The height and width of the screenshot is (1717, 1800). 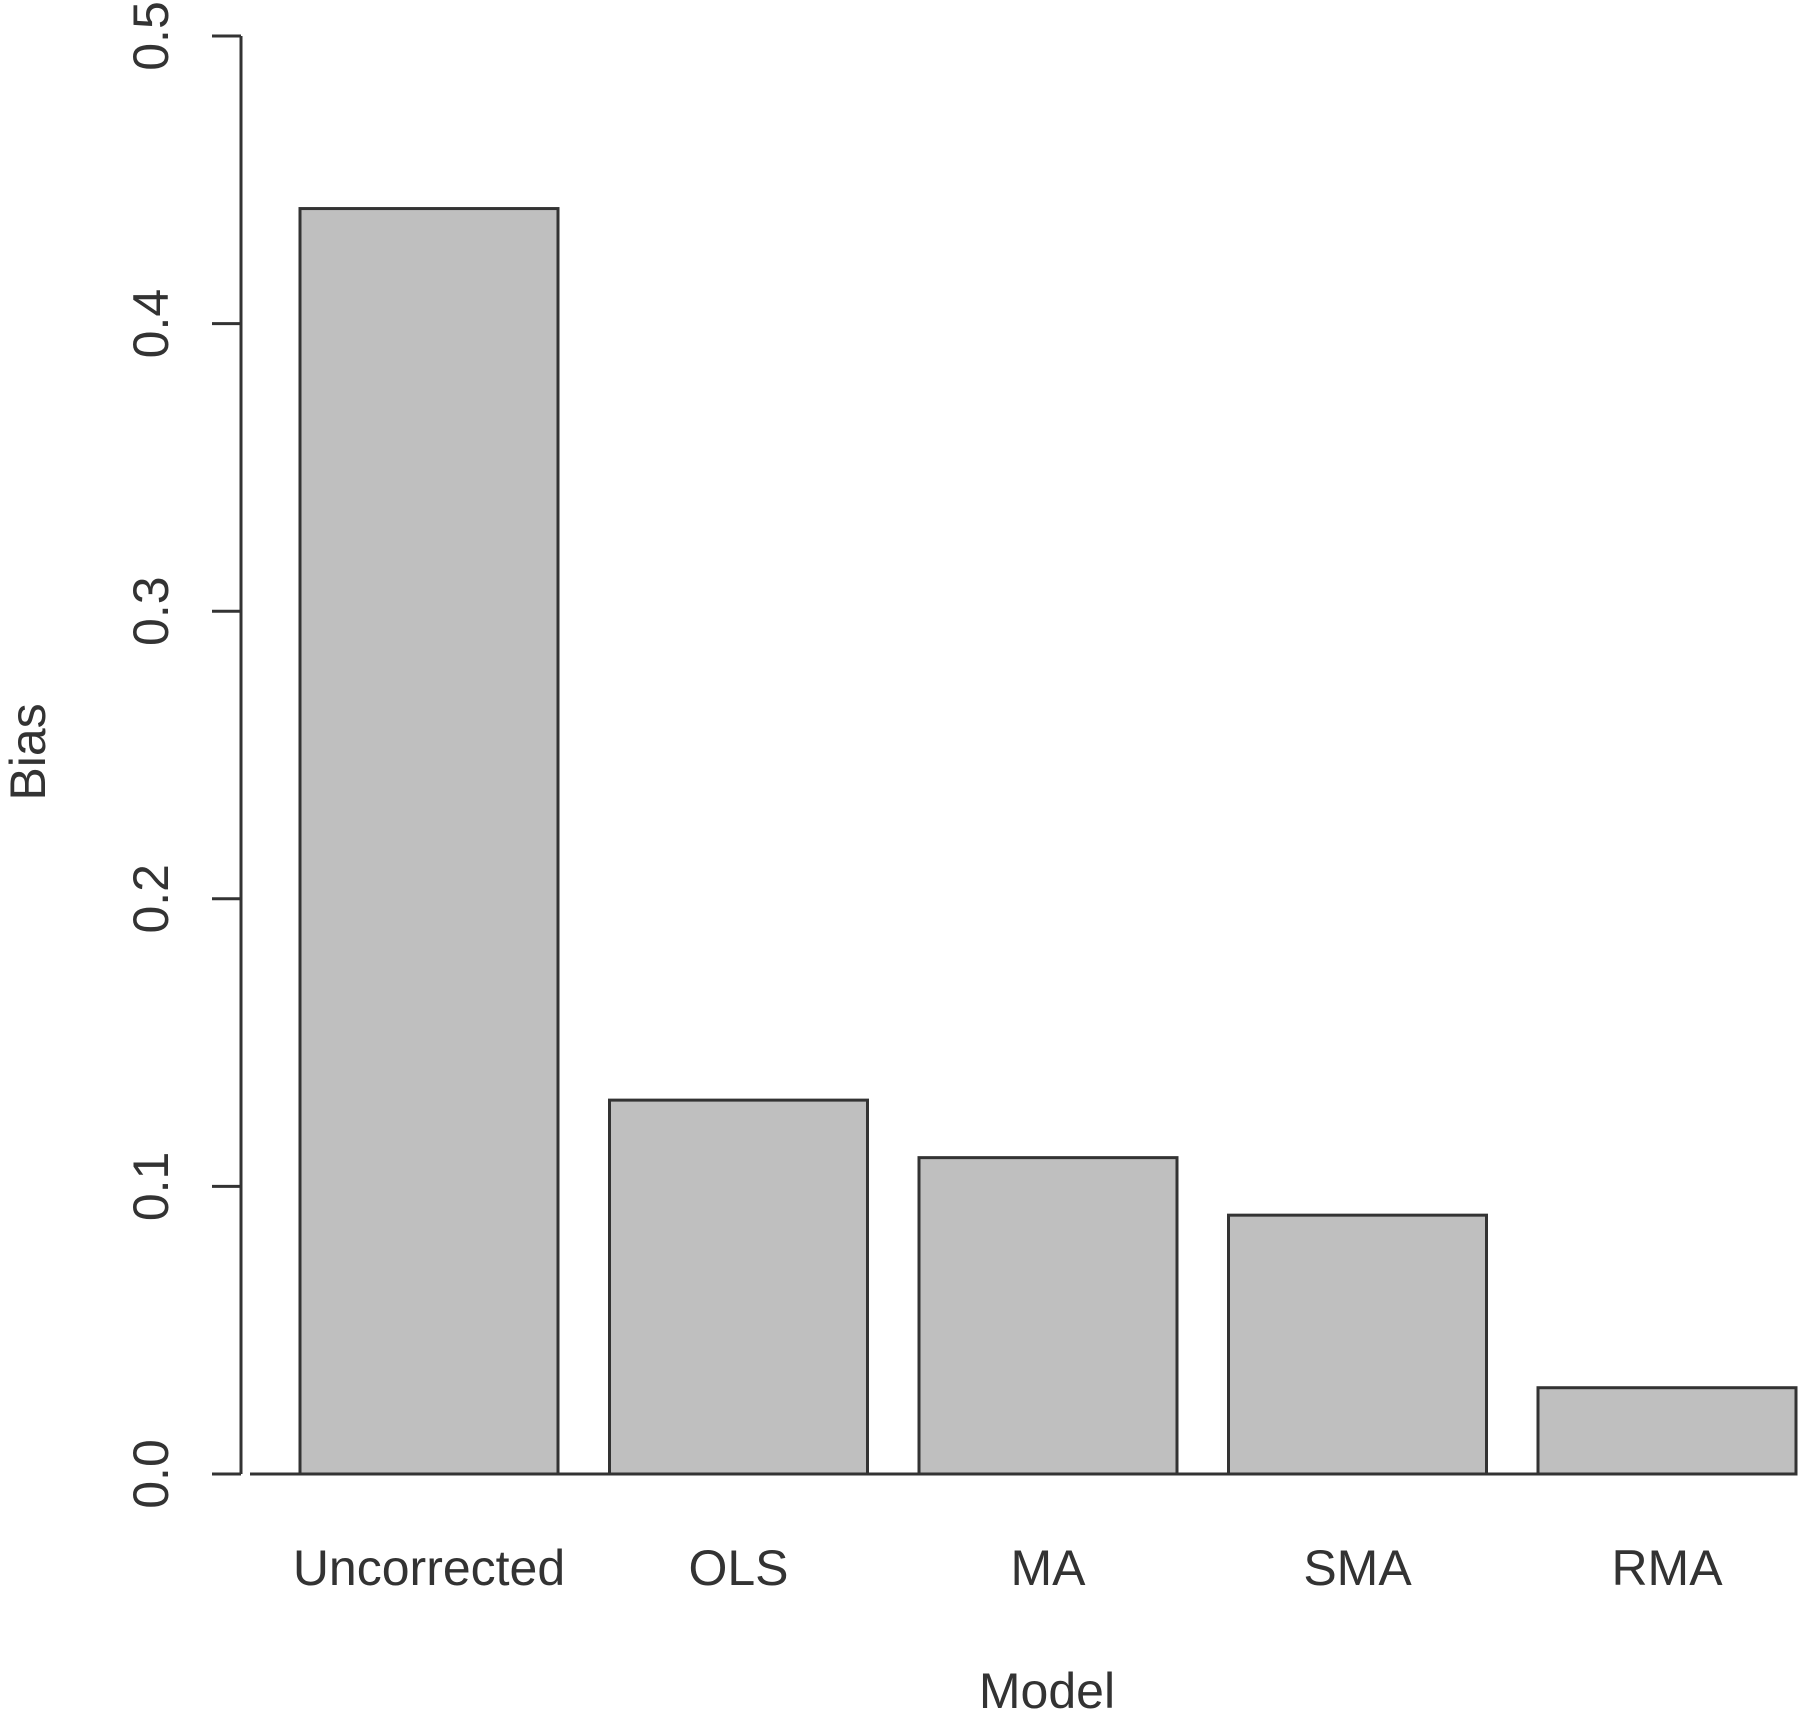 What do you see at coordinates (1357, 1568) in the screenshot?
I see `x-category-label: SMA` at bounding box center [1357, 1568].